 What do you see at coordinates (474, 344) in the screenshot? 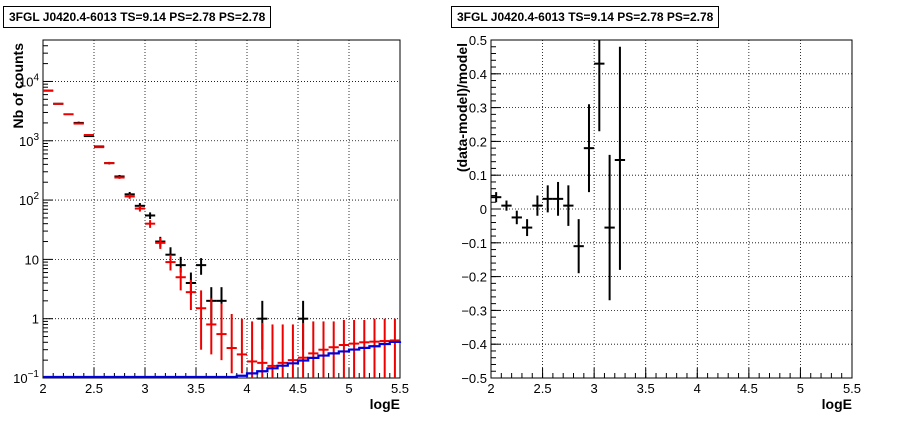
I see `y-tick-label: −0.4` at bounding box center [474, 344].